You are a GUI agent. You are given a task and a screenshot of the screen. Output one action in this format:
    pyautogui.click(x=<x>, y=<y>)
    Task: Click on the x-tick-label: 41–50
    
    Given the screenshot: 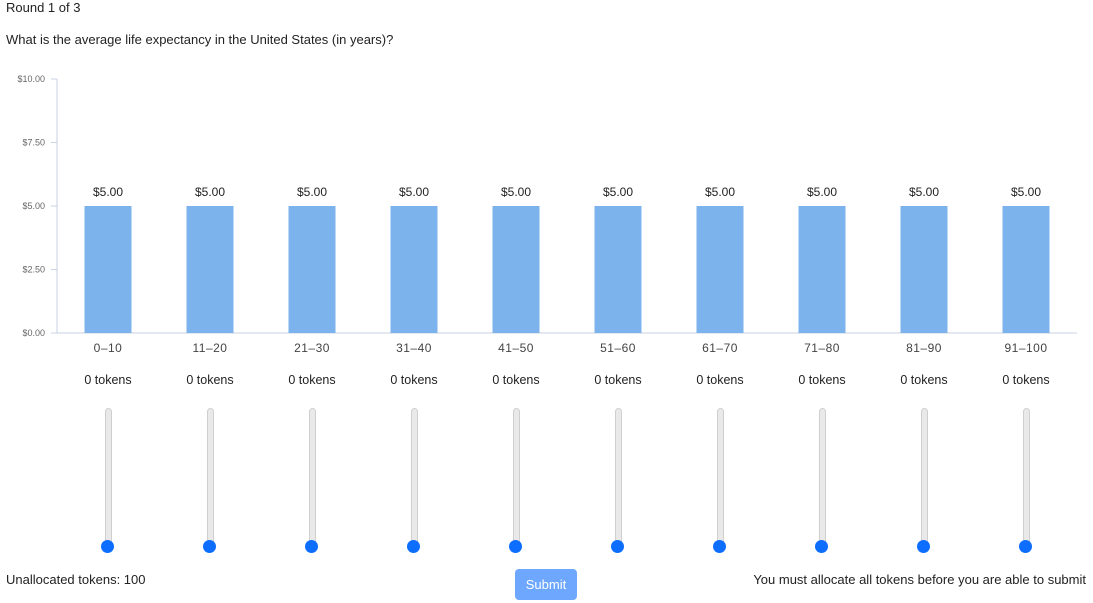 What is the action you would take?
    pyautogui.click(x=516, y=348)
    